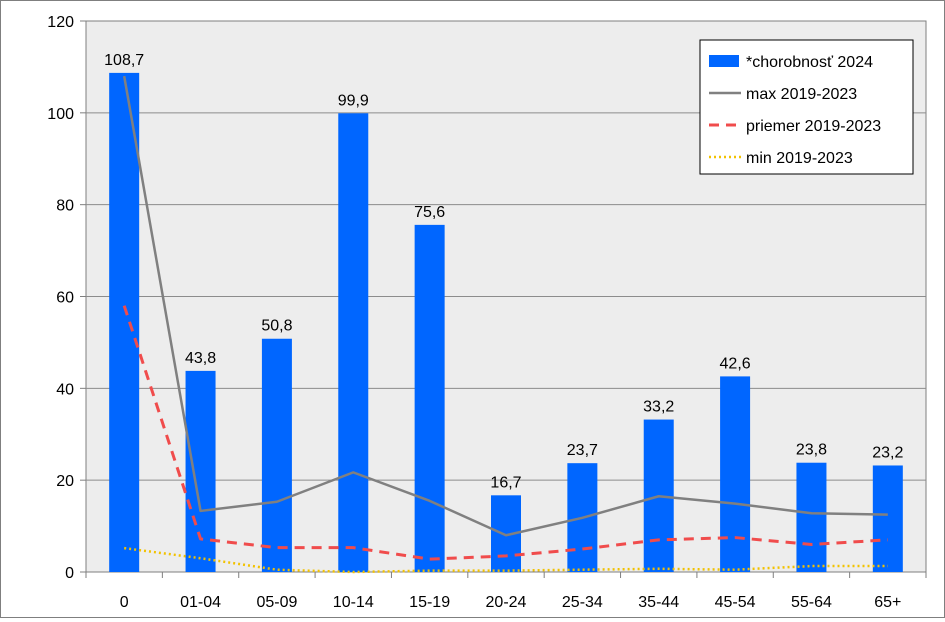  I want to click on legend-label: max 2019-2023, so click(801, 94).